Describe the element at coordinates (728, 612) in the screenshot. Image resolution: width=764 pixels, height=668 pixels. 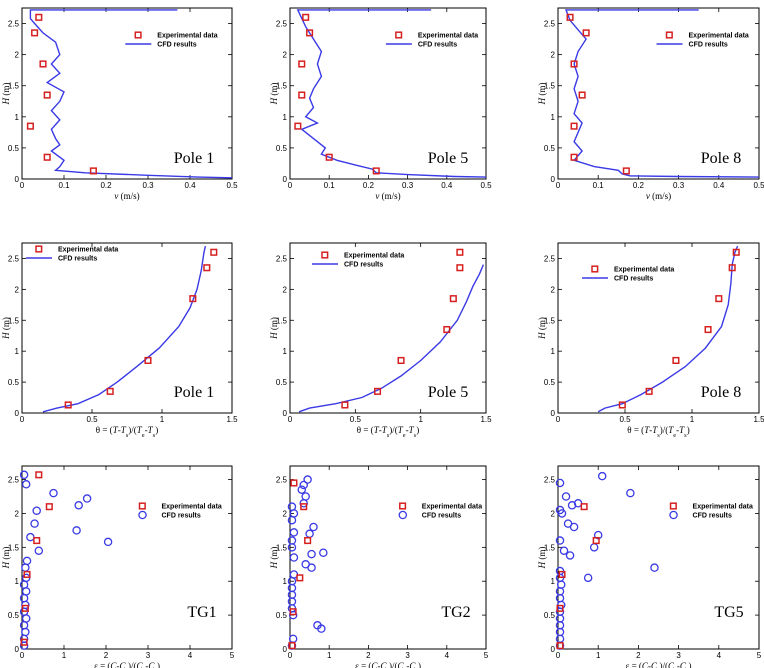
I see `panel-label: TG5` at that location.